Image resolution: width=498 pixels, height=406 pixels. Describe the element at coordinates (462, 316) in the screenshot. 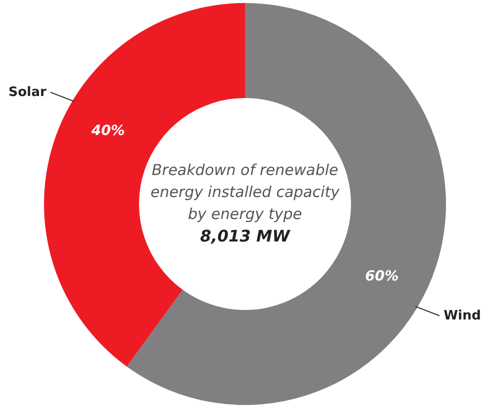

I see `slice-label: Wind` at that location.